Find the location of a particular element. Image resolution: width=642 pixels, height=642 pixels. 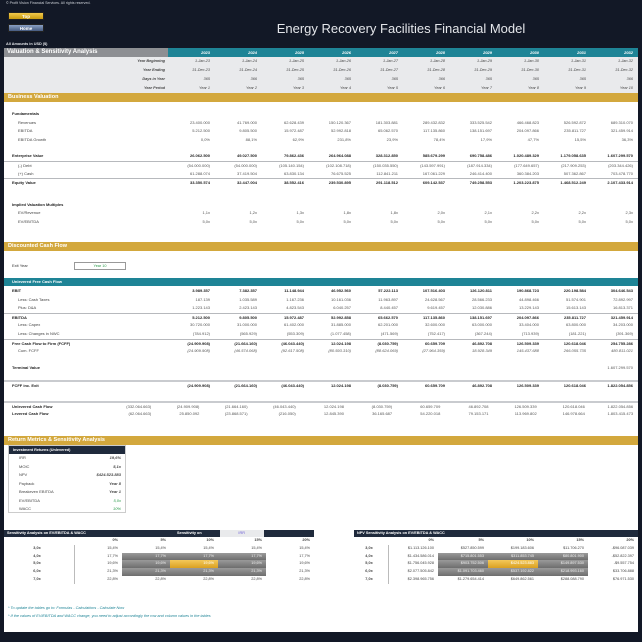

value-cell: 1,8x is located at coordinates (394, 213).